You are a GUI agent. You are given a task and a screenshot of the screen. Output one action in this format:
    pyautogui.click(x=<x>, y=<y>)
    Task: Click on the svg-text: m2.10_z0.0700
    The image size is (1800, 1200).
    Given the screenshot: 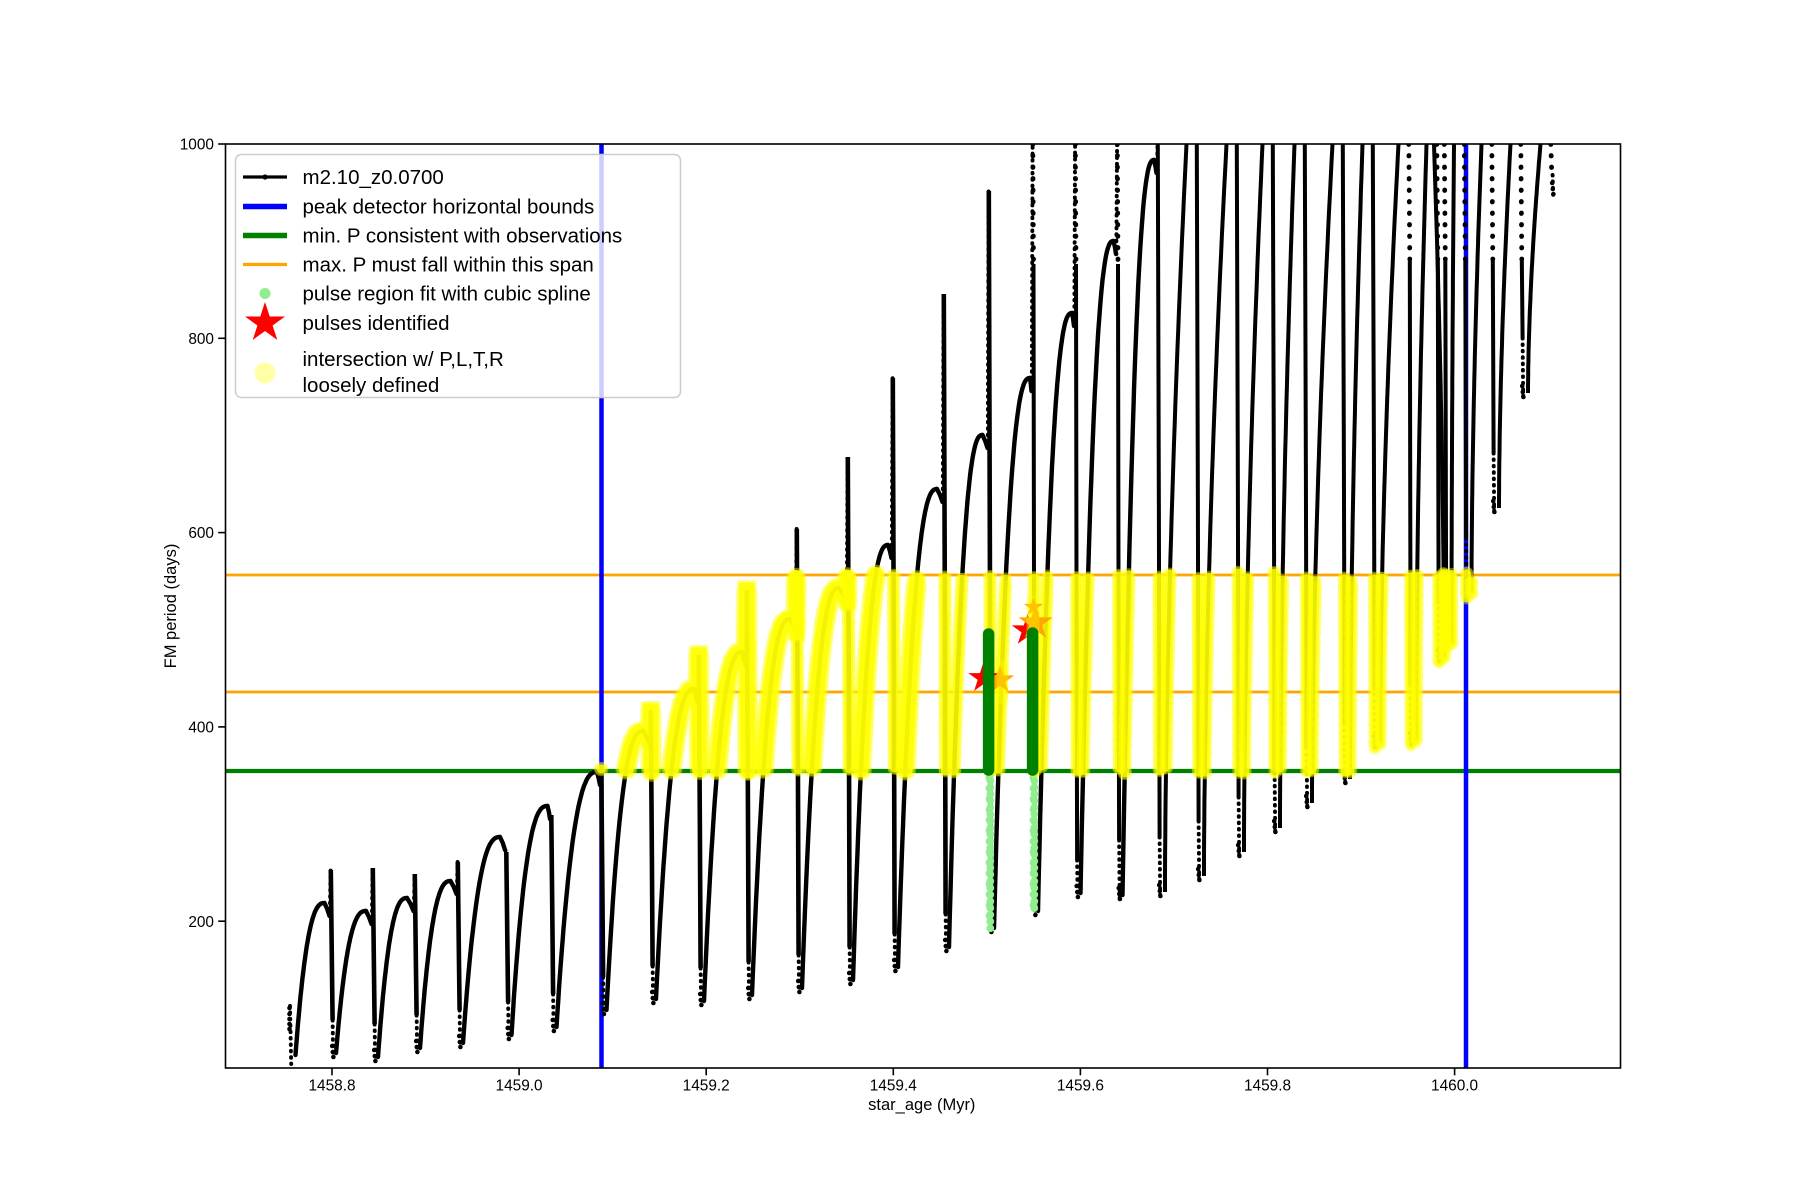 What is the action you would take?
    pyautogui.click(x=373, y=177)
    